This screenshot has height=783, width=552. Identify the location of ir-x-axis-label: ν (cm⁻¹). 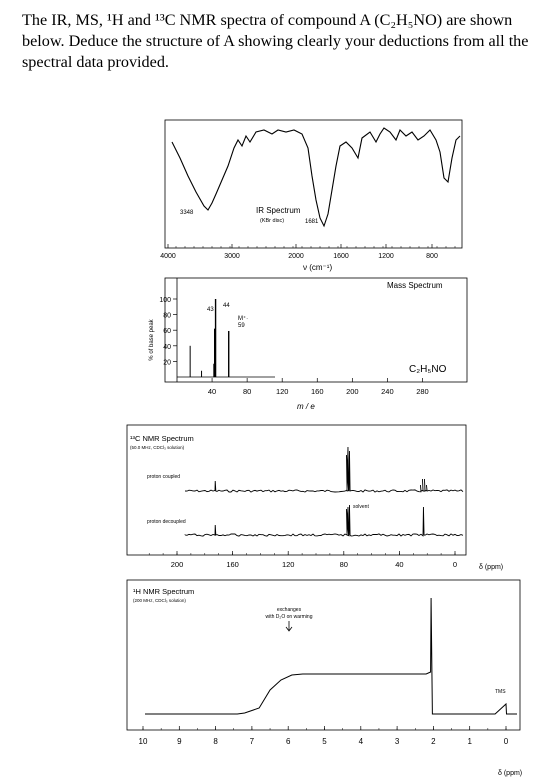
(317, 267).